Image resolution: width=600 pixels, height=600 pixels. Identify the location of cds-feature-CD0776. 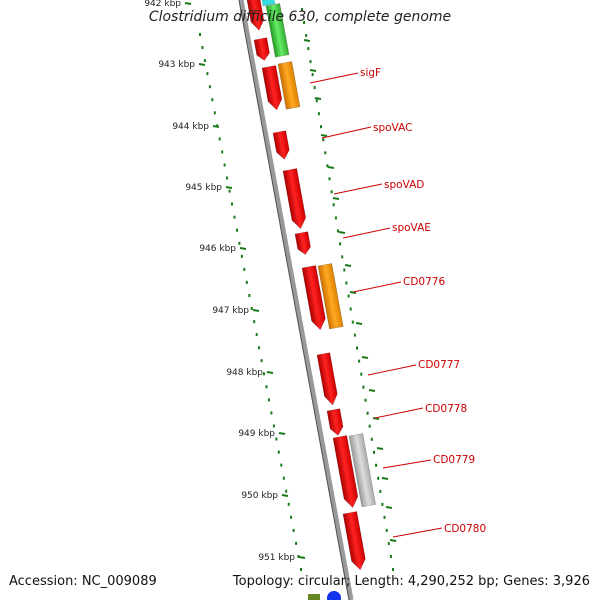
(314, 298).